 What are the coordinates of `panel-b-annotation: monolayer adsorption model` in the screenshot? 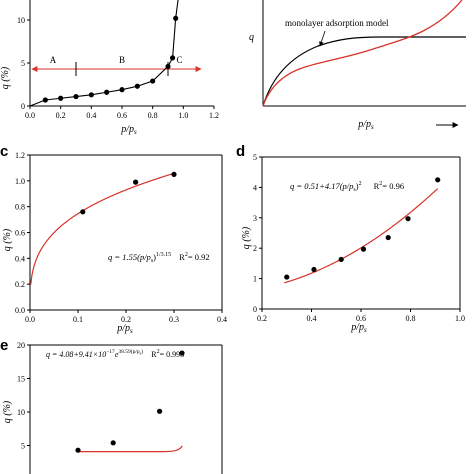 It's located at (337, 23).